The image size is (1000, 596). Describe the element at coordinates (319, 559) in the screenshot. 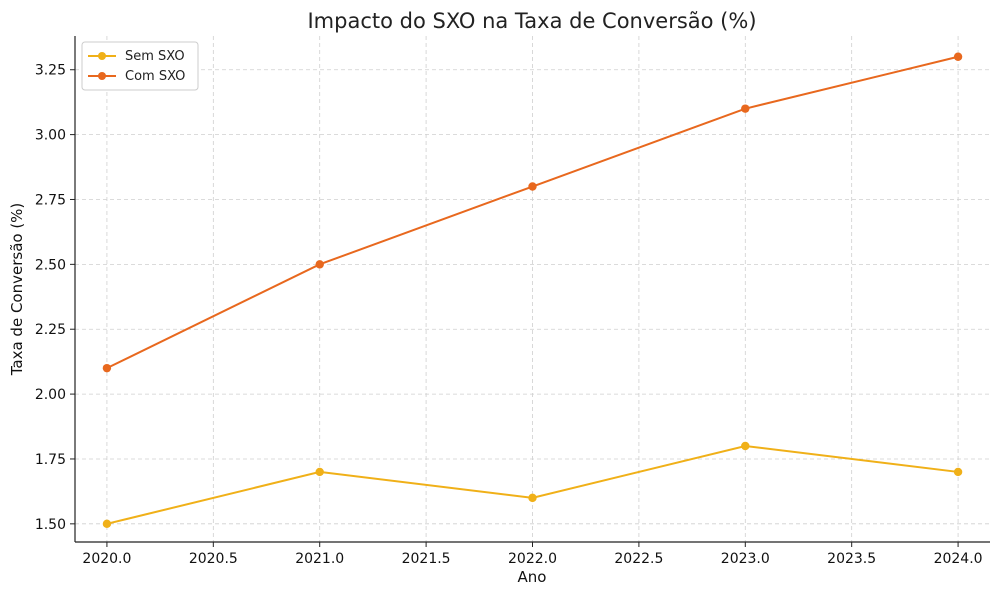

I see `x-tick-label: 2021.0` at that location.